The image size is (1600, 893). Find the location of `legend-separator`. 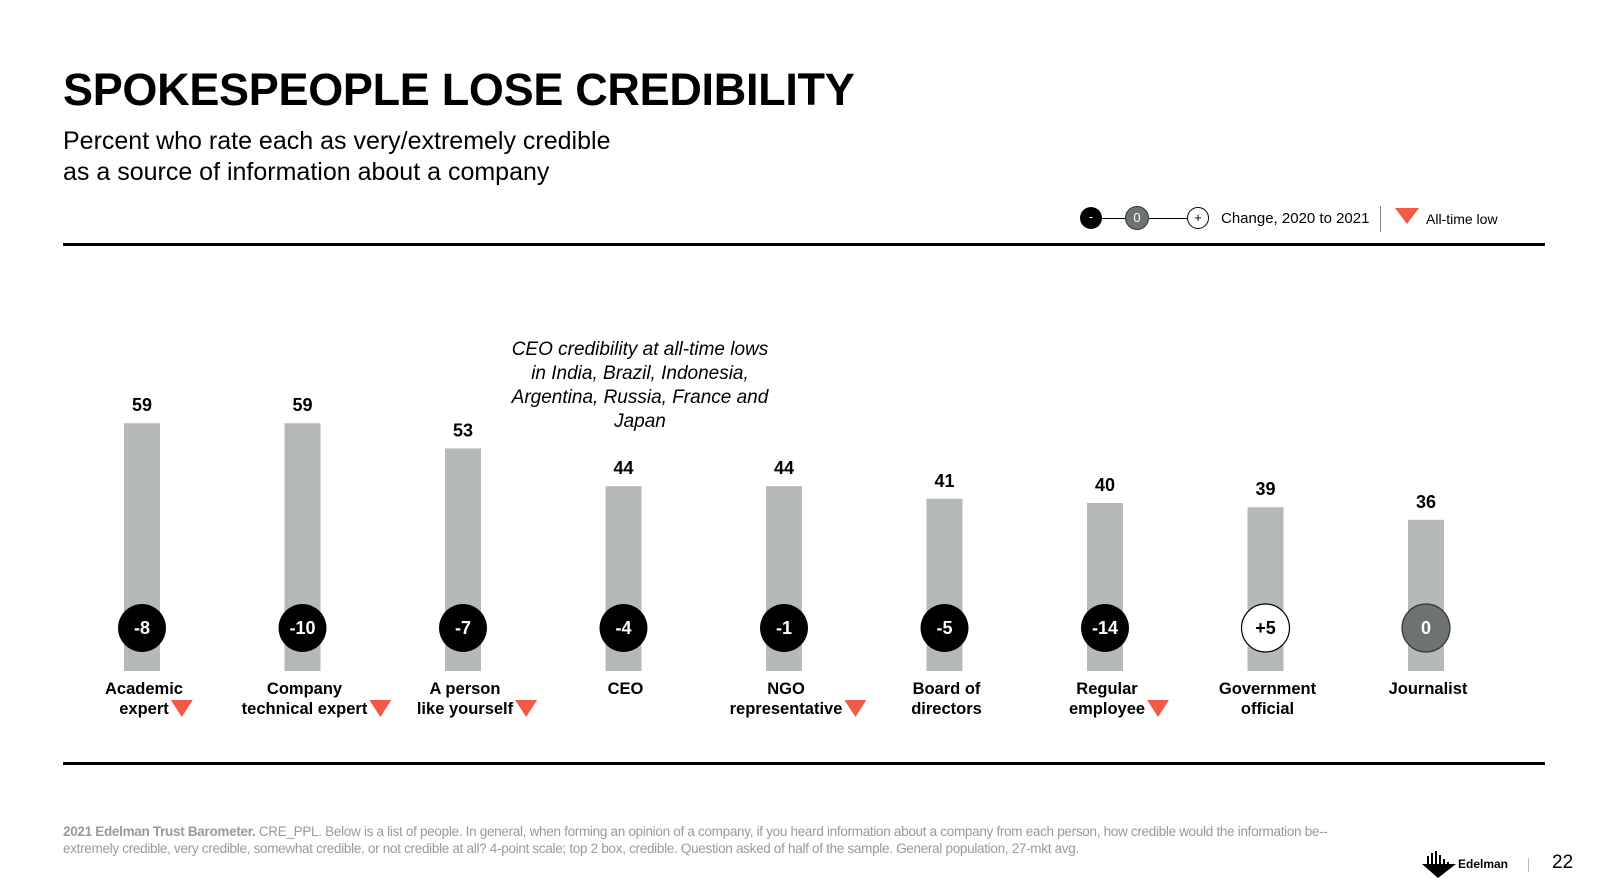

legend-separator is located at coordinates (1380, 219).